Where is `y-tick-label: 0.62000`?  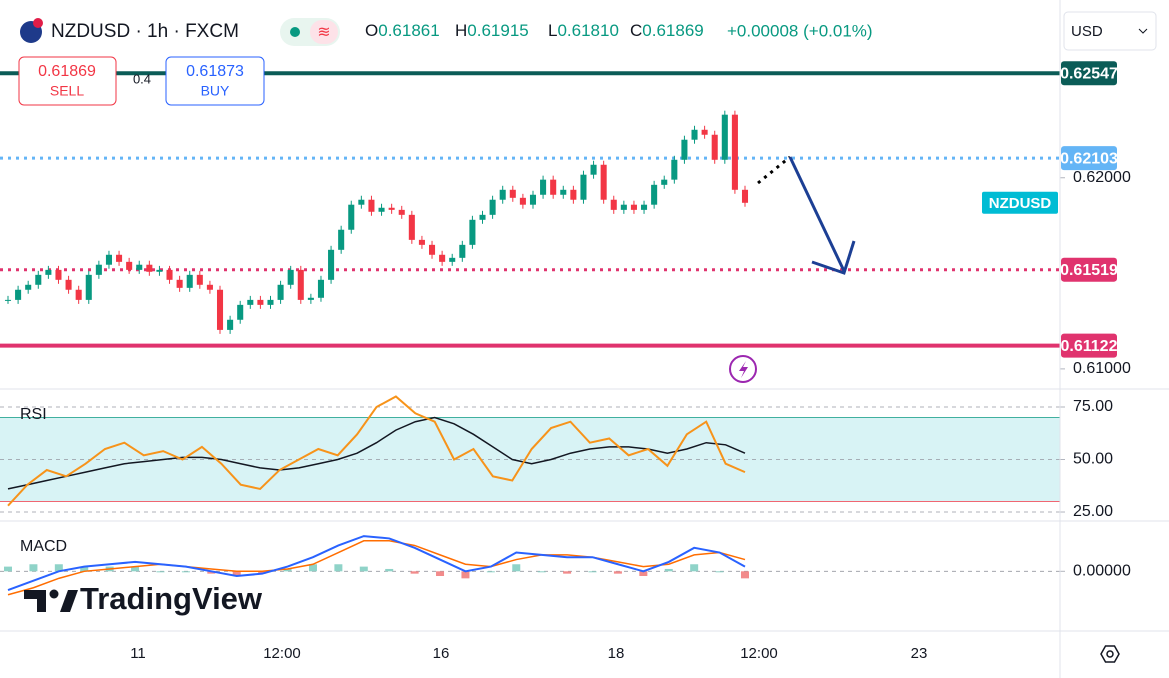
y-tick-label: 0.62000 is located at coordinates (1102, 177).